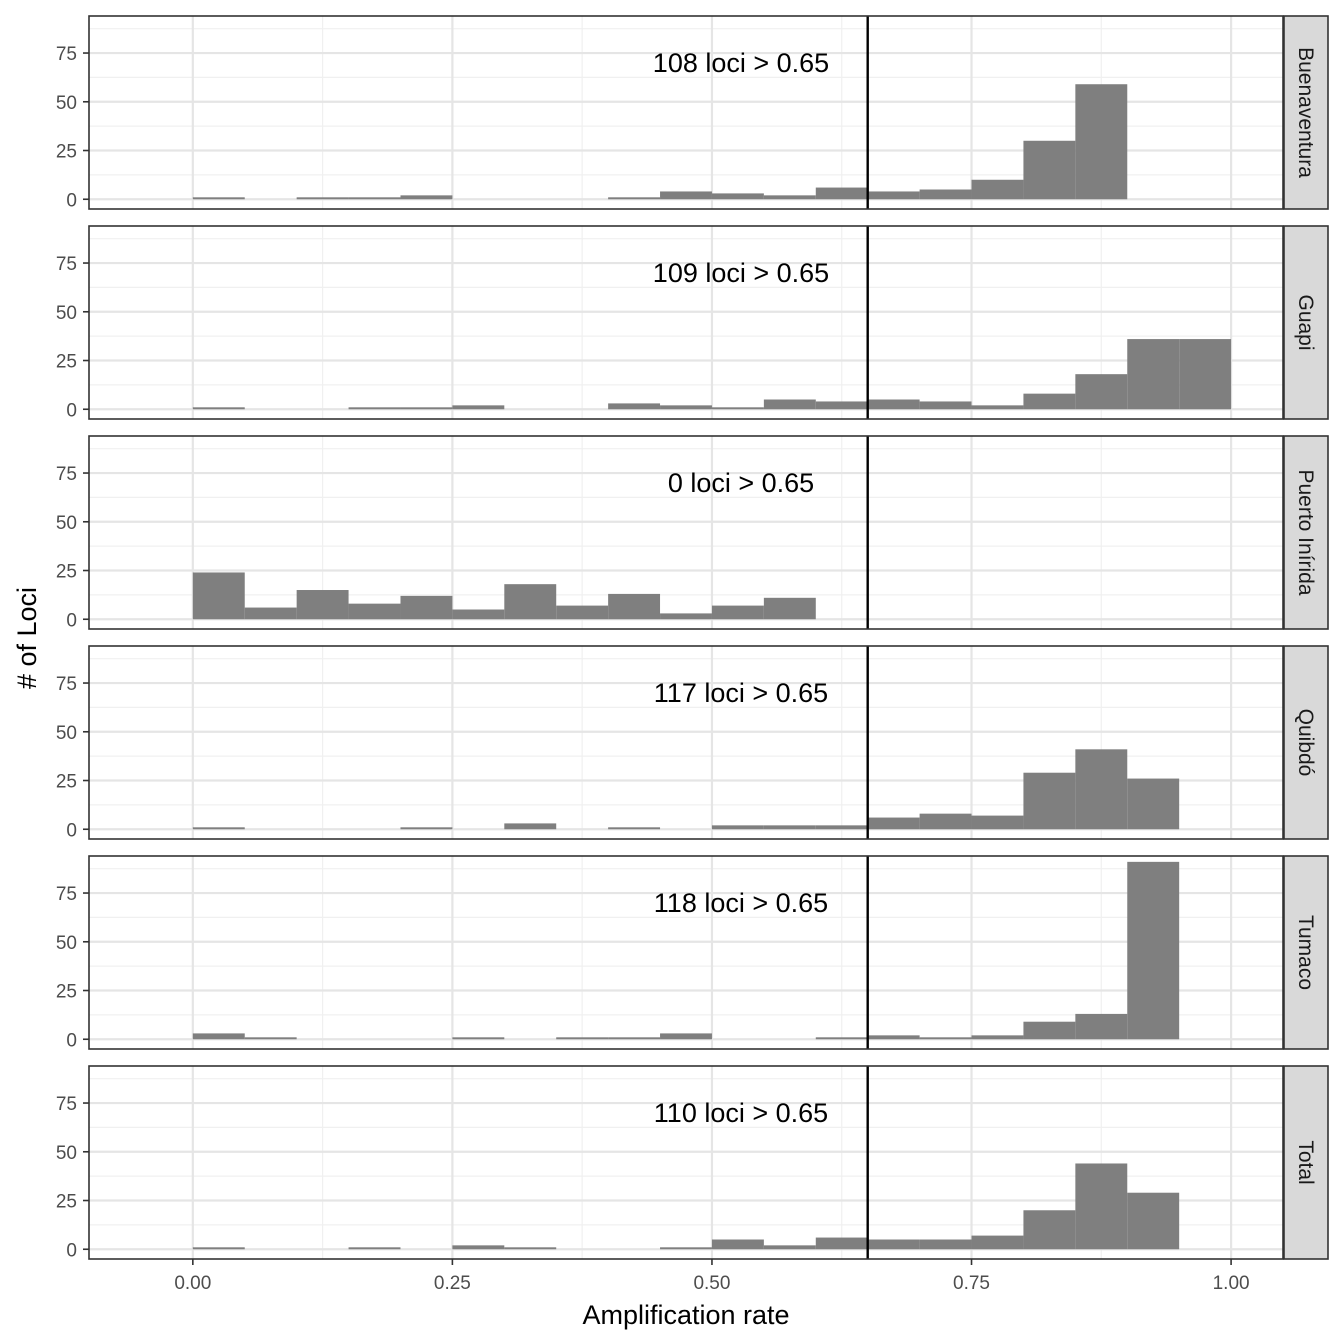  I want to click on facet-panel: 109 loci > 0.65 0 25 50 75 Guapi, so click(692, 323).